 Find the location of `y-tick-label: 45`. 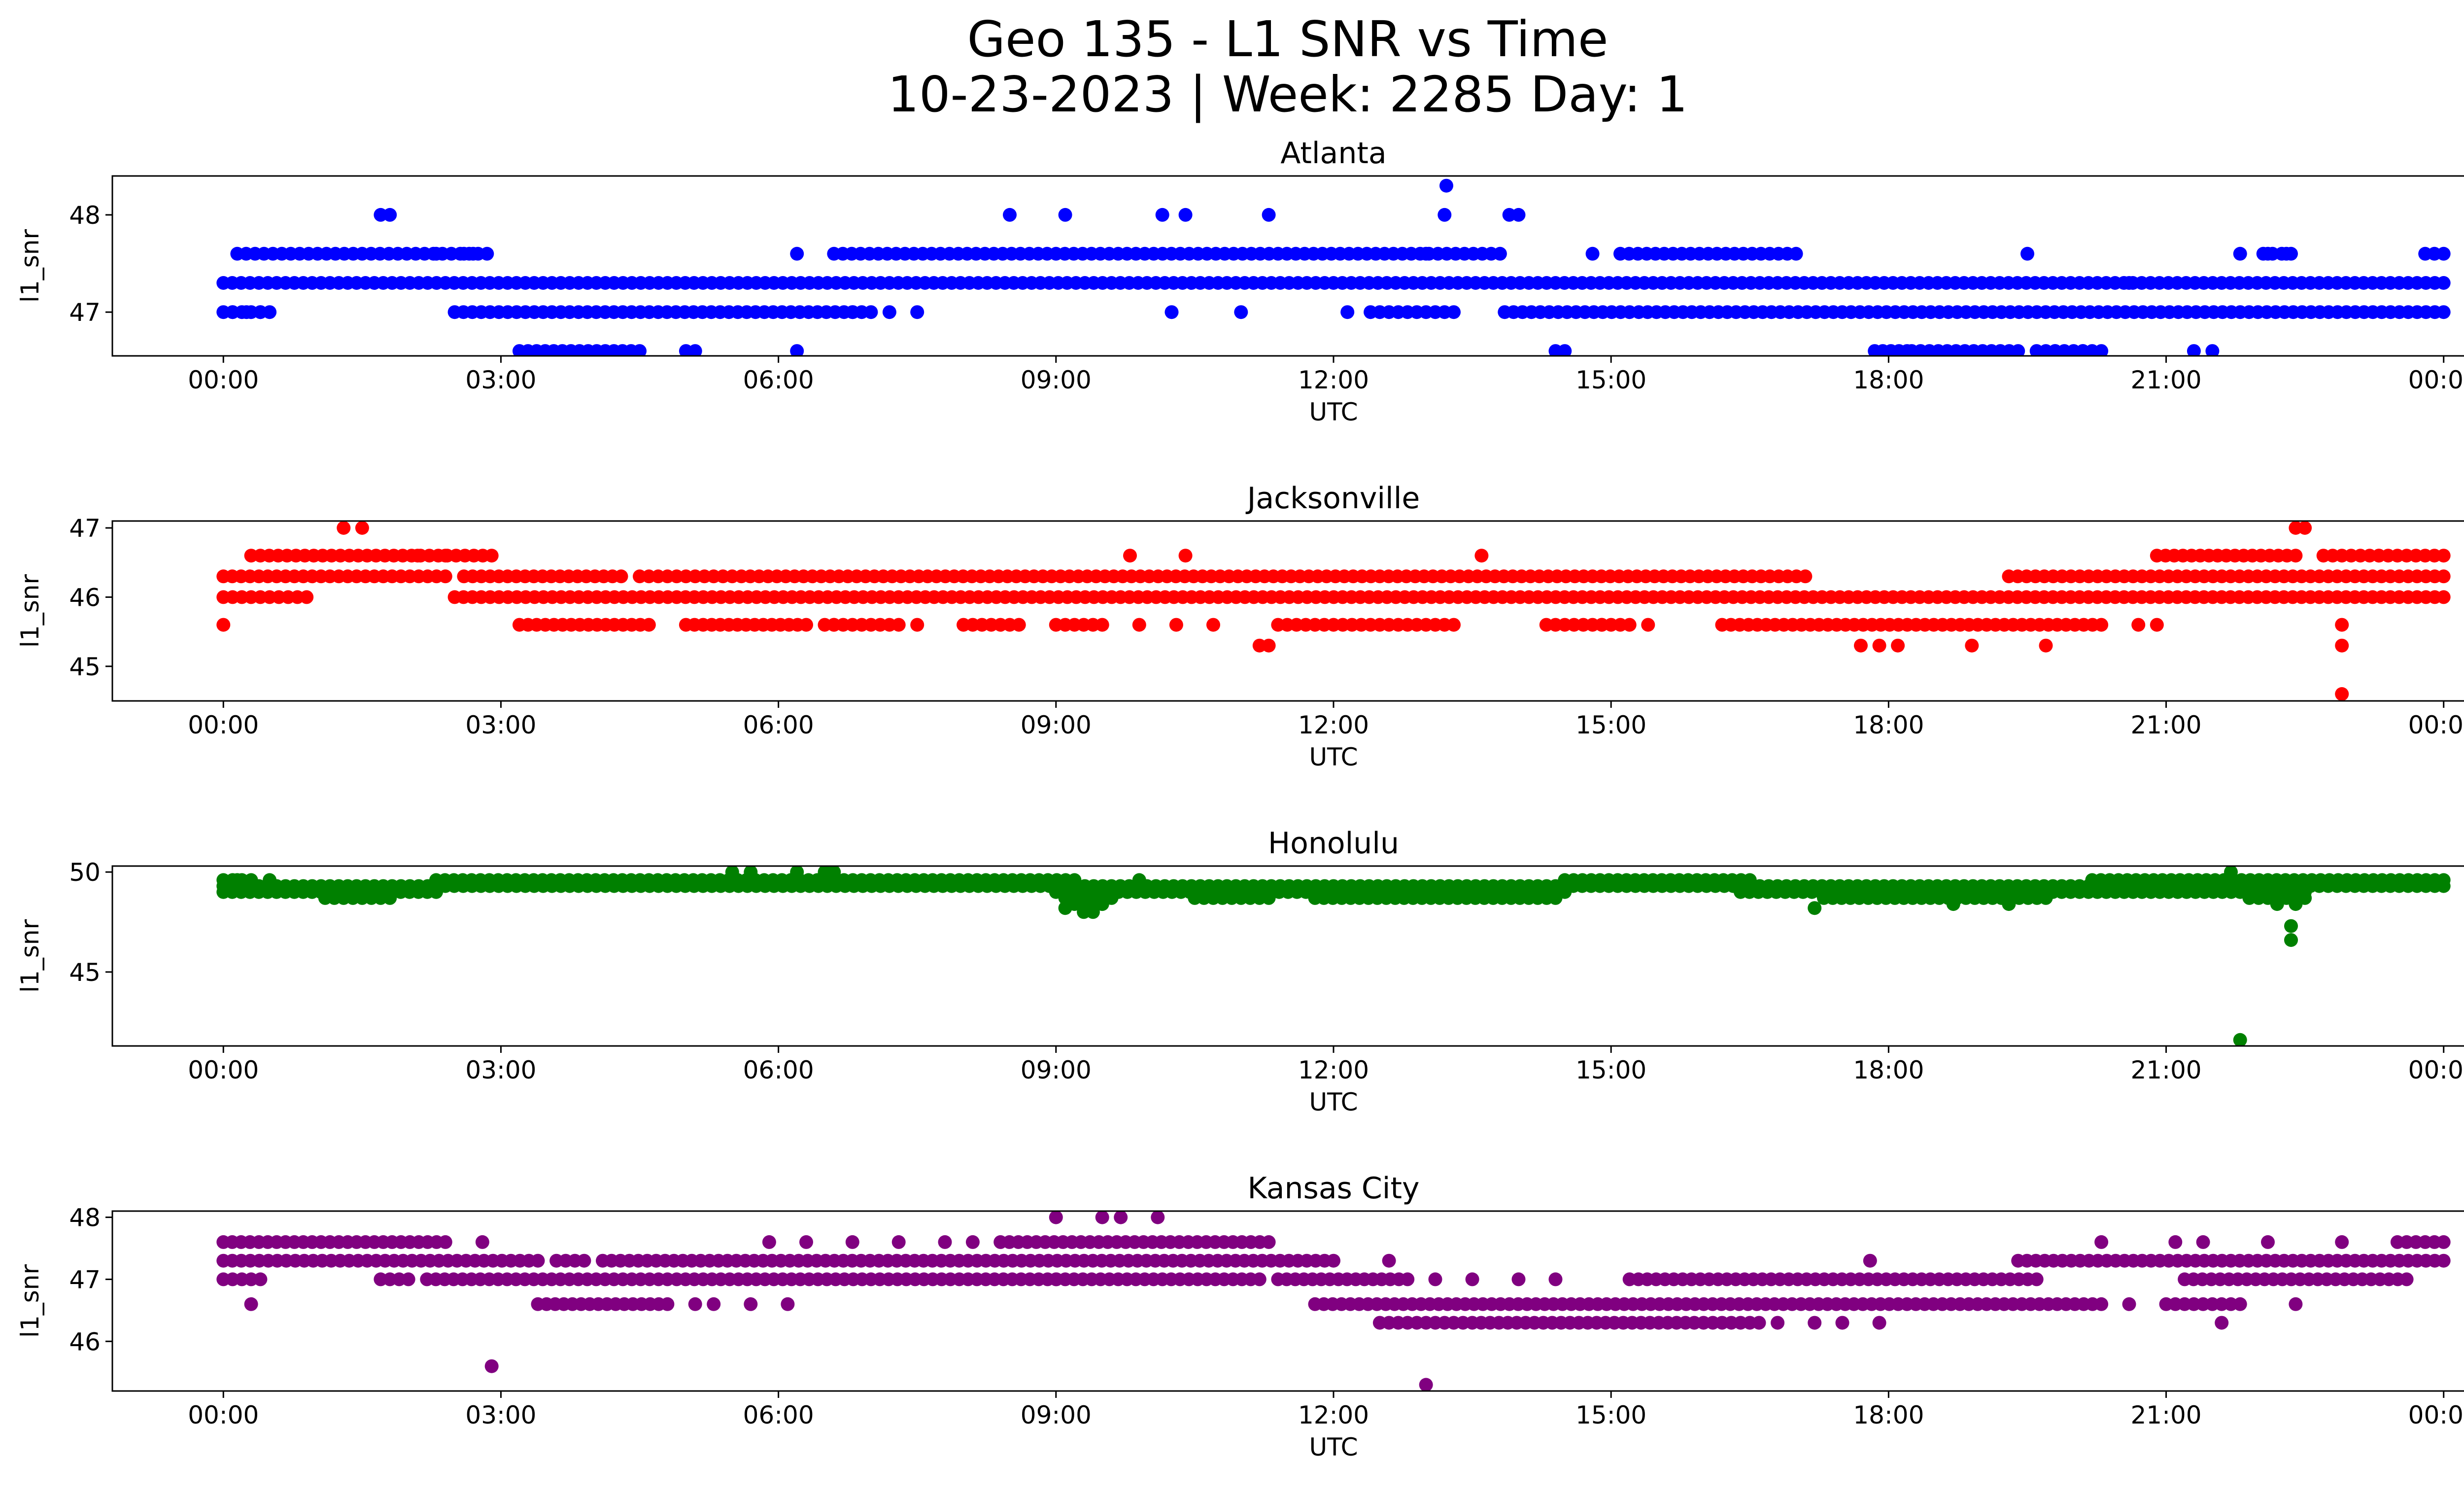

y-tick-label: 45 is located at coordinates (85, 667).